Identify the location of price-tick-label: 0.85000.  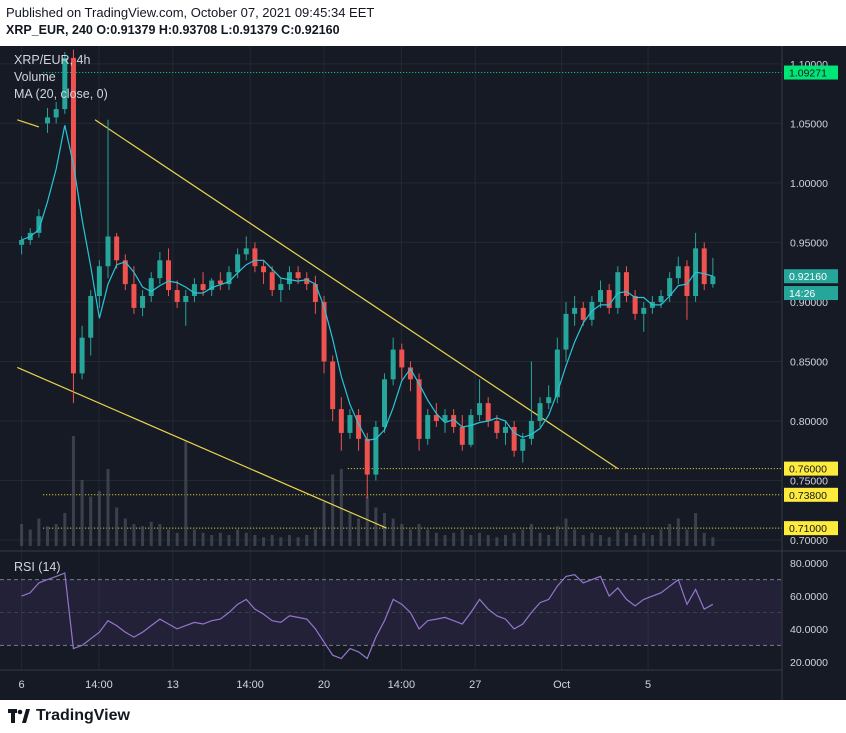
(809, 362).